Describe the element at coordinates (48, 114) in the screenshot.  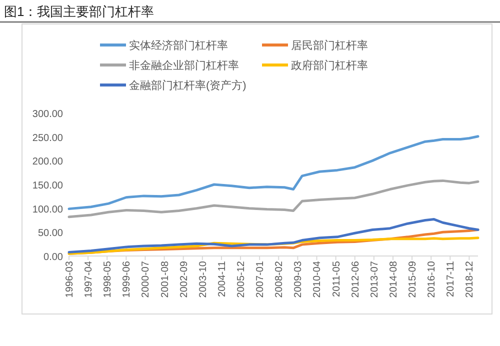
I see `y-tick-label: 300.00` at that location.